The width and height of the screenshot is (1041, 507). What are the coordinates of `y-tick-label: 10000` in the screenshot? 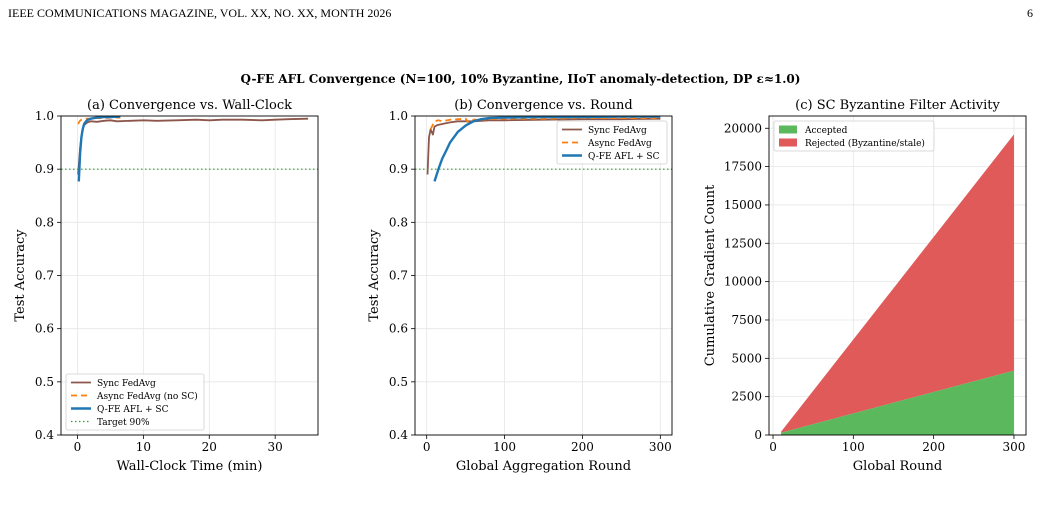 It's located at (743, 282).